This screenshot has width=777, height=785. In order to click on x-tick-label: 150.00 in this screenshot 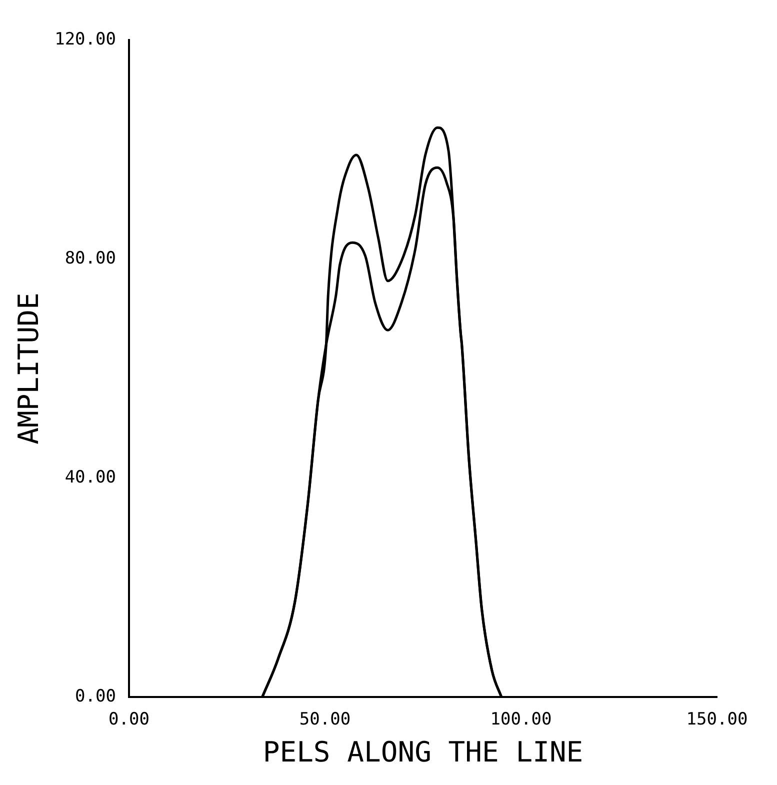, I will do `click(717, 720)`.